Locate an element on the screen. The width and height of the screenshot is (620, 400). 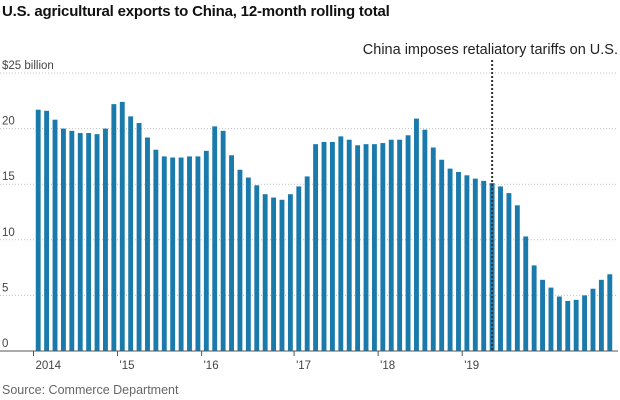
y-tick-label: 10 is located at coordinates (8, 233).